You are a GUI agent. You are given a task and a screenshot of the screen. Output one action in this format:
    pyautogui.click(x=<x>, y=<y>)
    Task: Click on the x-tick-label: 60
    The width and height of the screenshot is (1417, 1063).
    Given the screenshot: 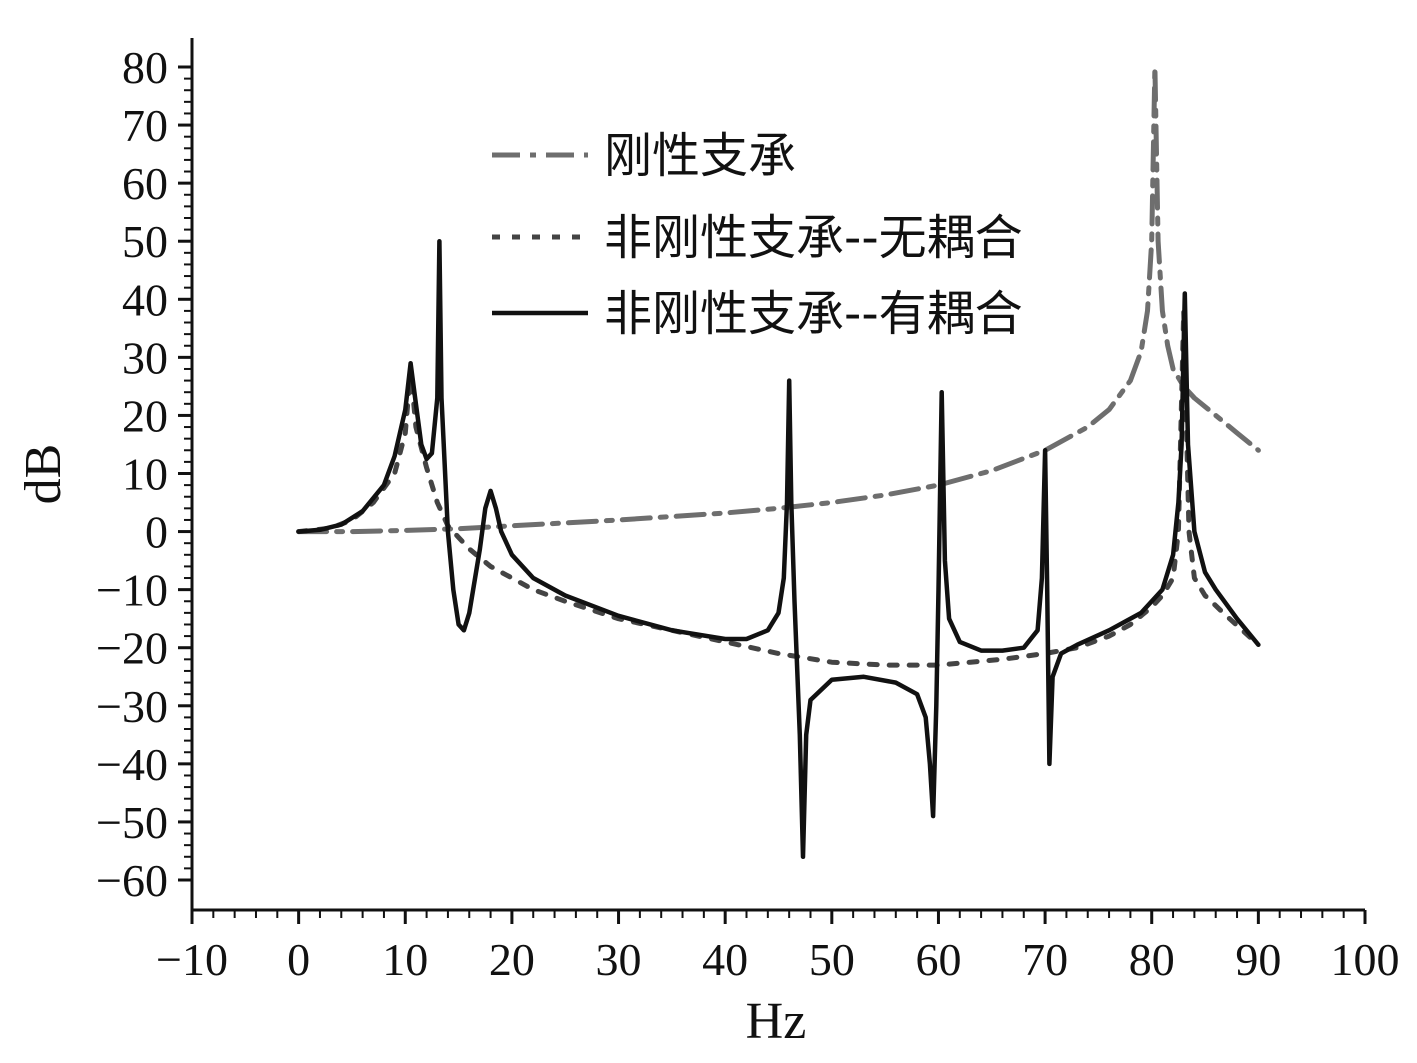 What is the action you would take?
    pyautogui.click(x=938, y=959)
    